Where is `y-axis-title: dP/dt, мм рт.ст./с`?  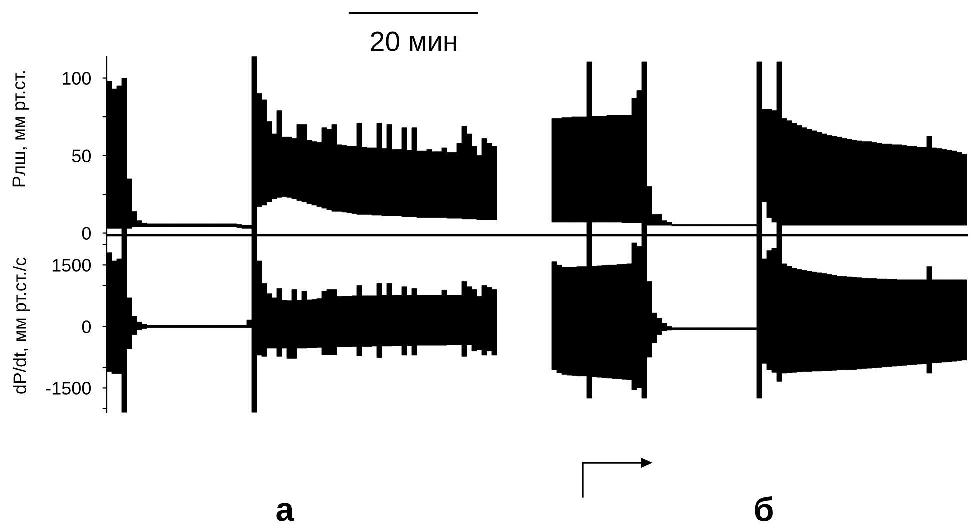 y-axis-title: dP/dt, мм рт.ст./с is located at coordinates (21, 326).